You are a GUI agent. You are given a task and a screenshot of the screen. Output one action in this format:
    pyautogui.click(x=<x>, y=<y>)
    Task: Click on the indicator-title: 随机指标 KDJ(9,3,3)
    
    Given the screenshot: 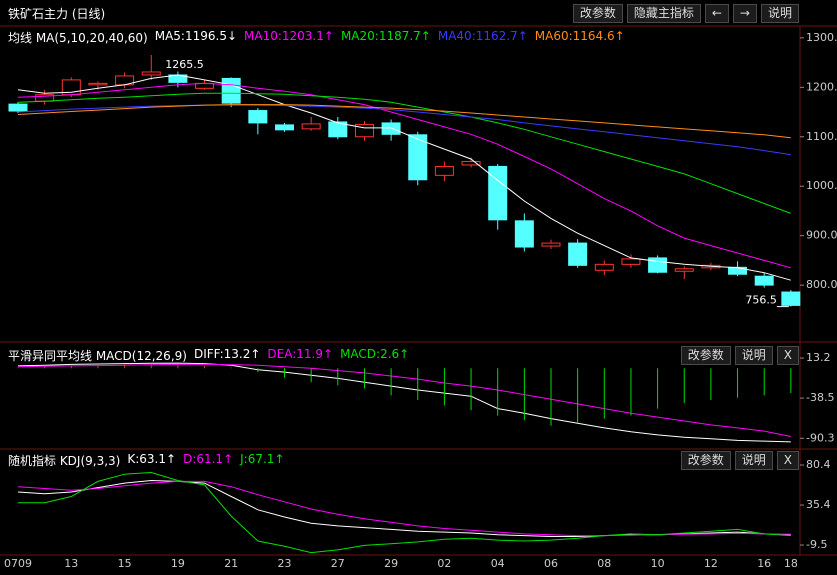 What is the action you would take?
    pyautogui.click(x=64, y=460)
    